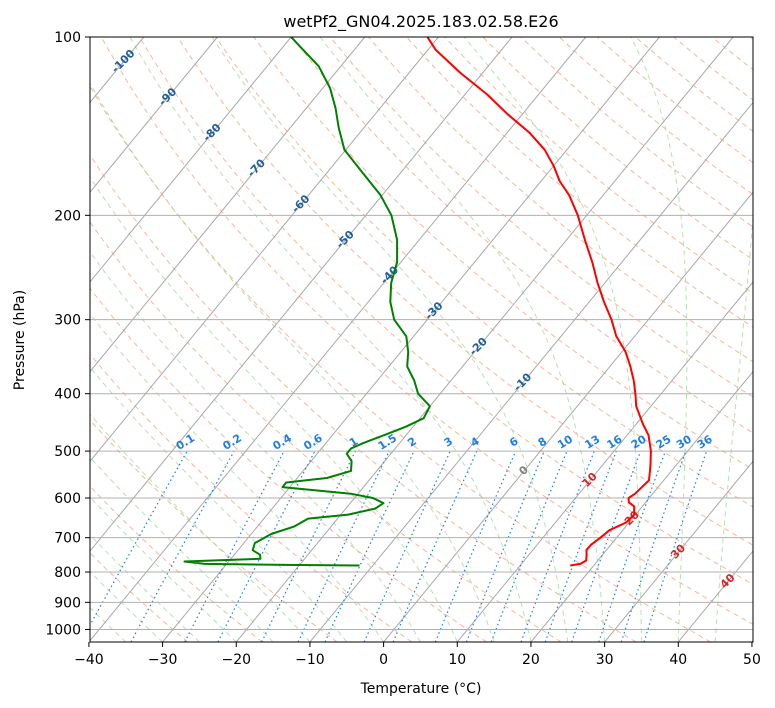 The image size is (775, 708). I want to click on y-tick-label: 300, so click(67, 321).